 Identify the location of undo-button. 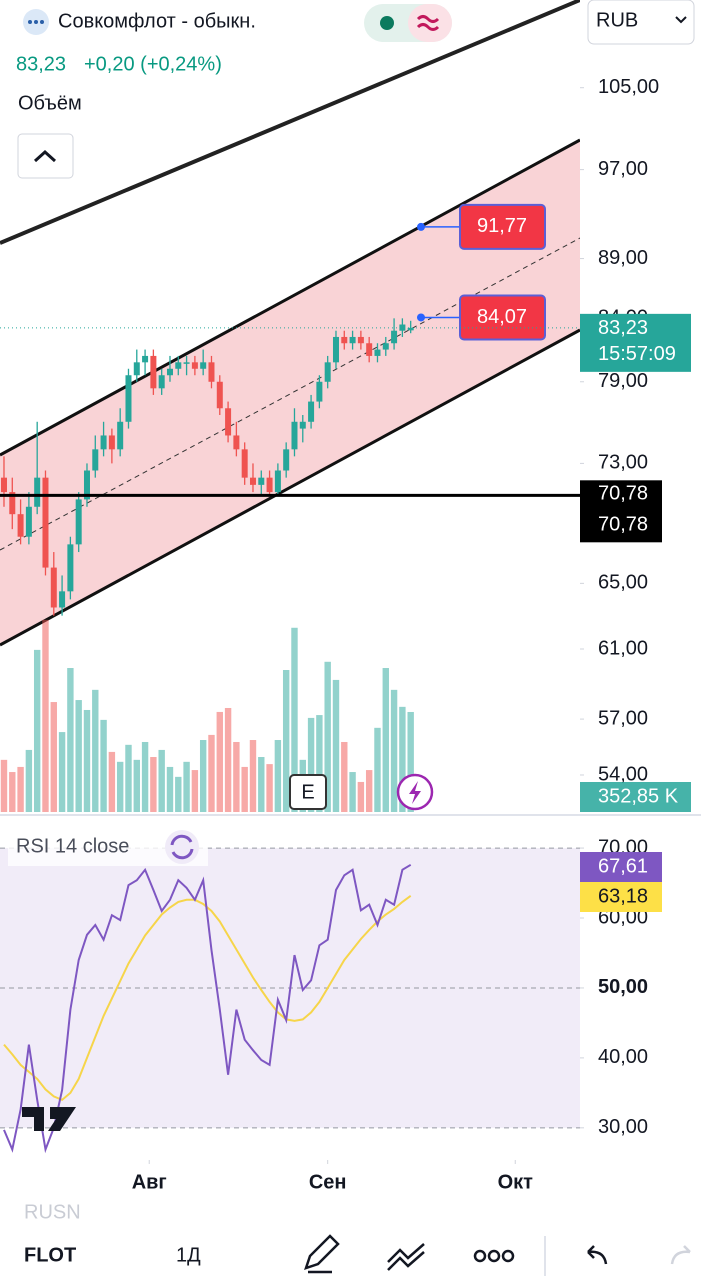
(597, 1255).